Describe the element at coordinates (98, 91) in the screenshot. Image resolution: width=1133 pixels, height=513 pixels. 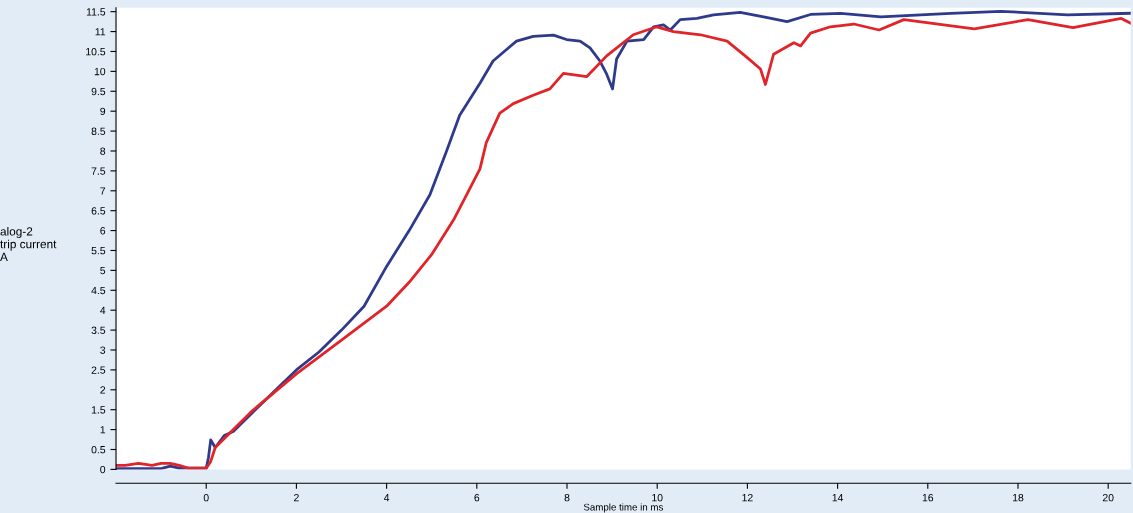
I see `y-tick-label: 9.5` at that location.